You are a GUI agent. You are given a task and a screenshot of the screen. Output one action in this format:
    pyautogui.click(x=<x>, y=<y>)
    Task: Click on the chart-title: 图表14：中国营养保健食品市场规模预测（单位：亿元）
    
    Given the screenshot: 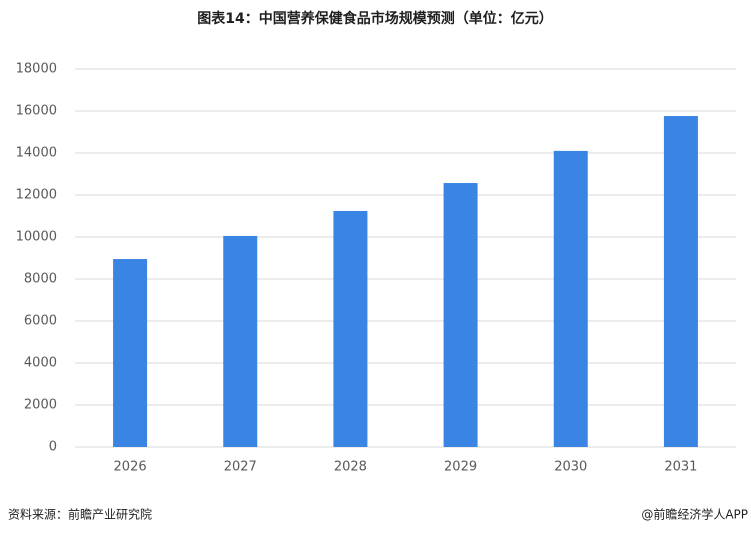 What is the action you would take?
    pyautogui.click(x=374, y=18)
    